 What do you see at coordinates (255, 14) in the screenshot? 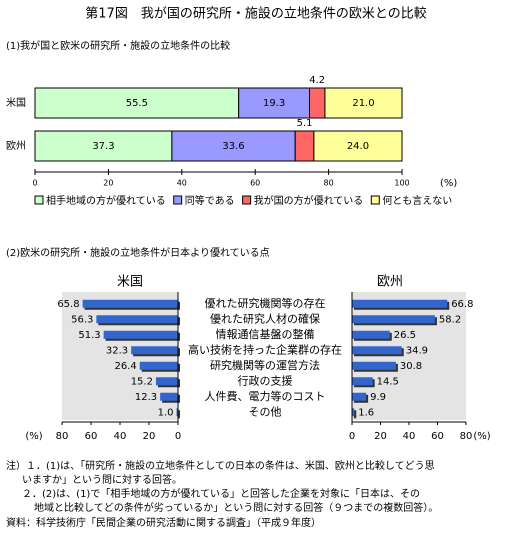
I see `title: 第17図 我が国の研究所・施設の立地条件の欧米との比較` at bounding box center [255, 14].